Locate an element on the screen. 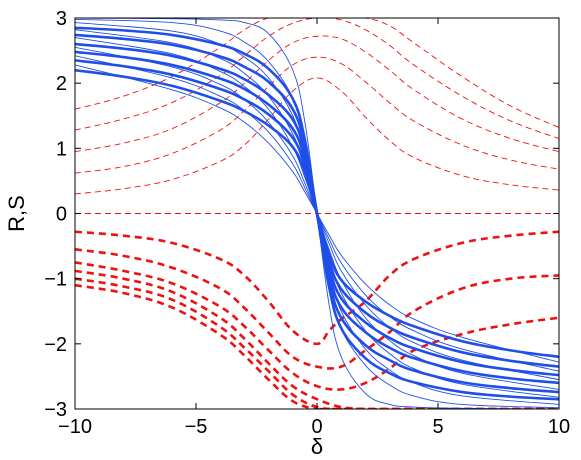  x-tick-label: −10 is located at coordinates (75, 427).